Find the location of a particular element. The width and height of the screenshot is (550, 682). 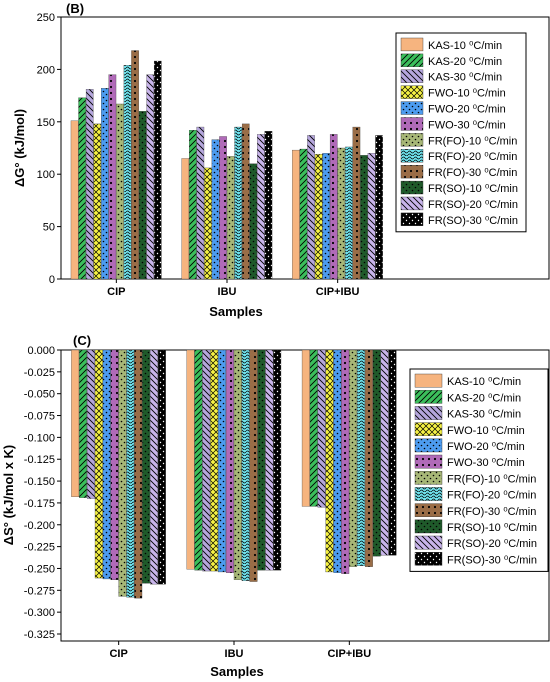

b-legend-label: FWO-20 ⁰C/min is located at coordinates (467, 110).